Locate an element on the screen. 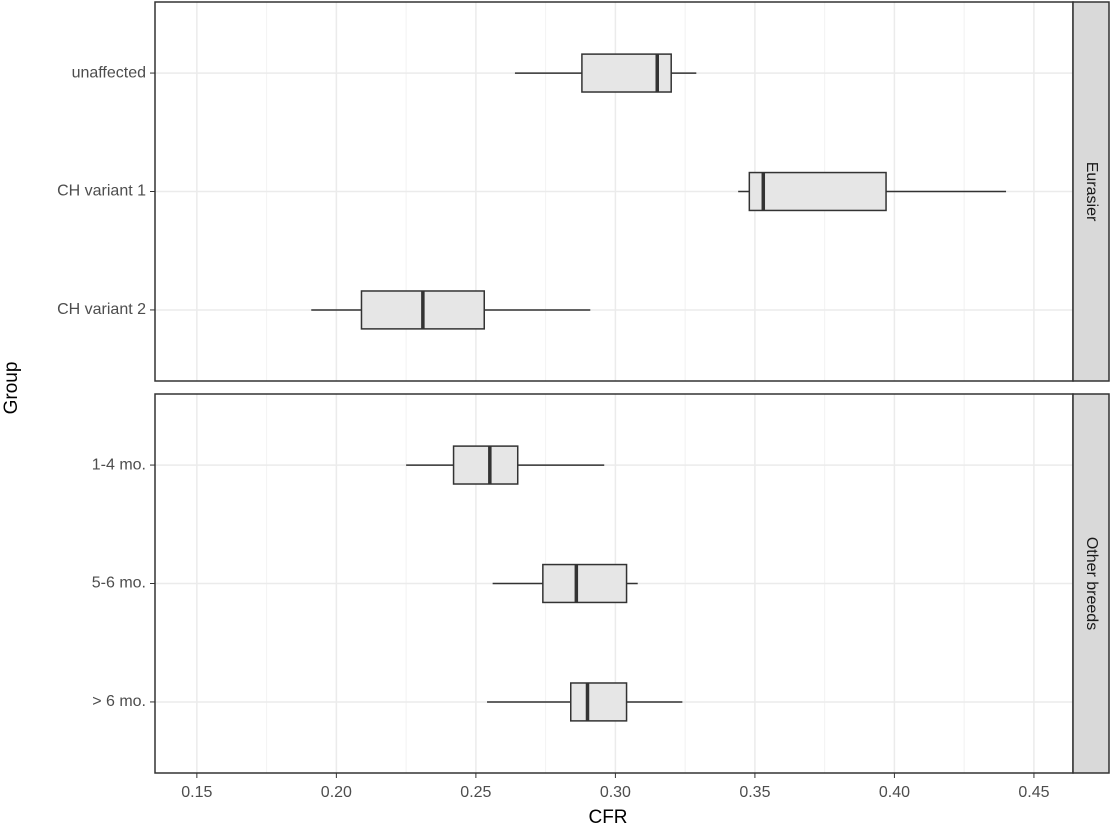 This screenshot has height=829, width=1112. strip-label: Eurasier is located at coordinates (1091, 192).